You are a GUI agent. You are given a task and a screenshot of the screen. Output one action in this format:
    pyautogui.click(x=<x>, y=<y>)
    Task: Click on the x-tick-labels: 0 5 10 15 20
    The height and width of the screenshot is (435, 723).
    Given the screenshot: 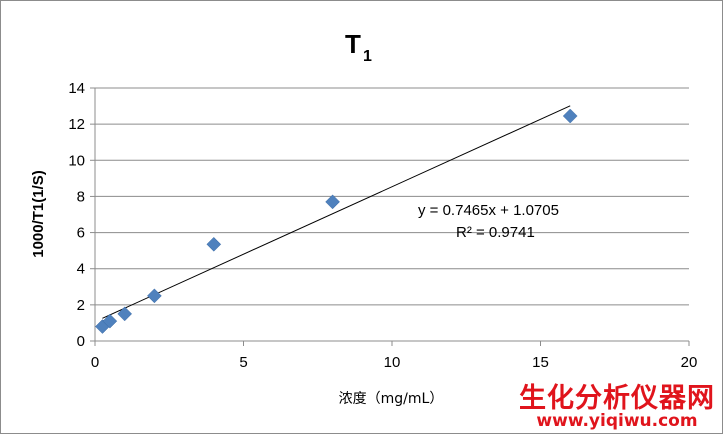 What is the action you would take?
    pyautogui.click(x=394, y=362)
    